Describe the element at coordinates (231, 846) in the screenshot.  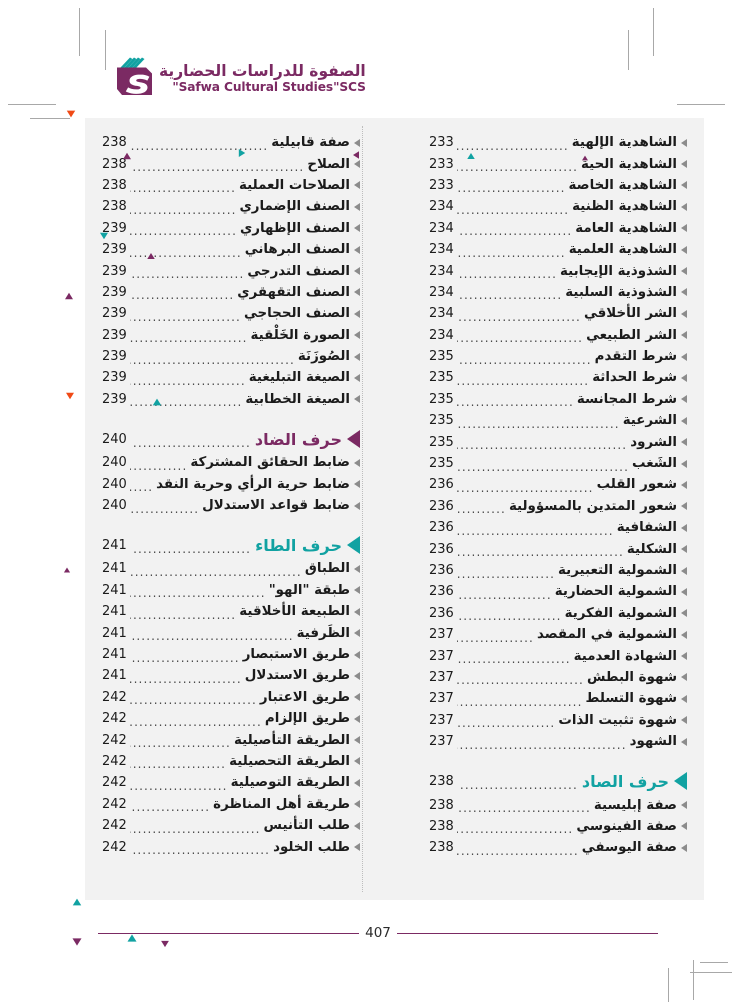
I see `index-entry: طلب الخلود 242` at that location.